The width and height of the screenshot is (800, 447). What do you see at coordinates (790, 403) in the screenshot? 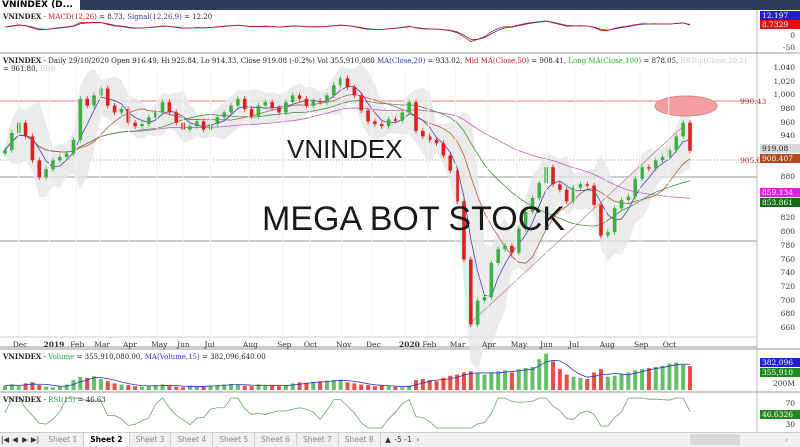
I see `rsi-axis-70: 70` at bounding box center [790, 403].